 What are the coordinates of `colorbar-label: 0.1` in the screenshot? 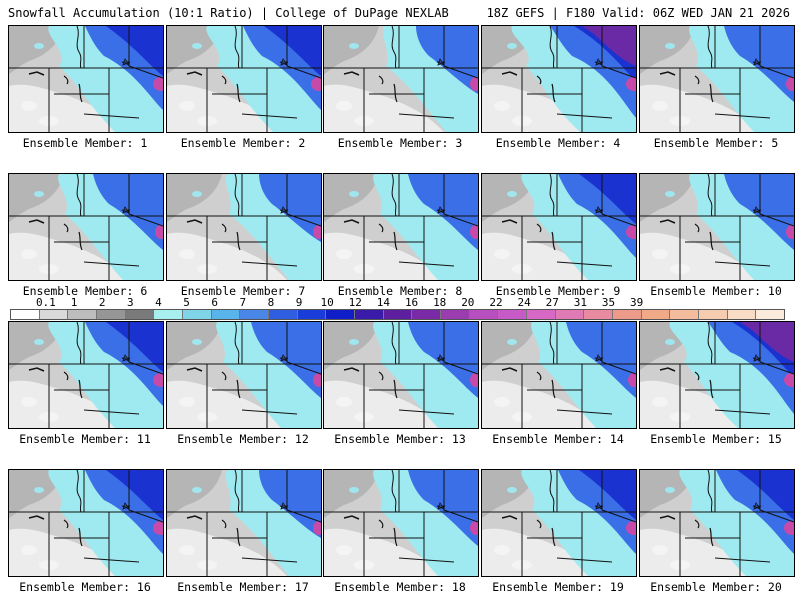 It's located at (45, 302).